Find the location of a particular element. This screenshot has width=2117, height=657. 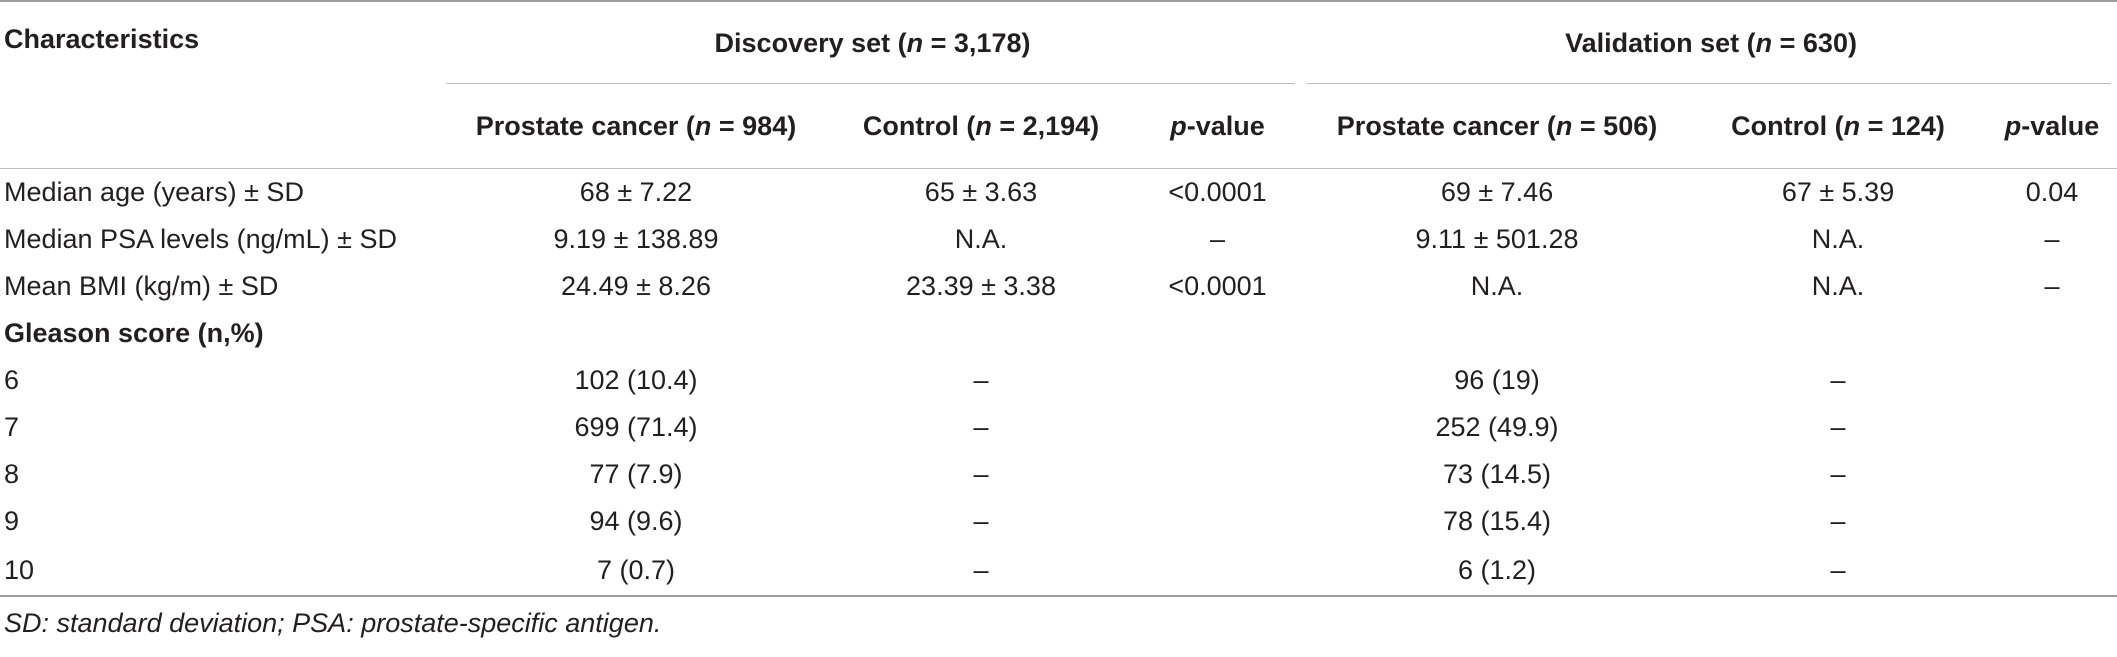

table-cell: 699 (71.4) is located at coordinates (636, 427).